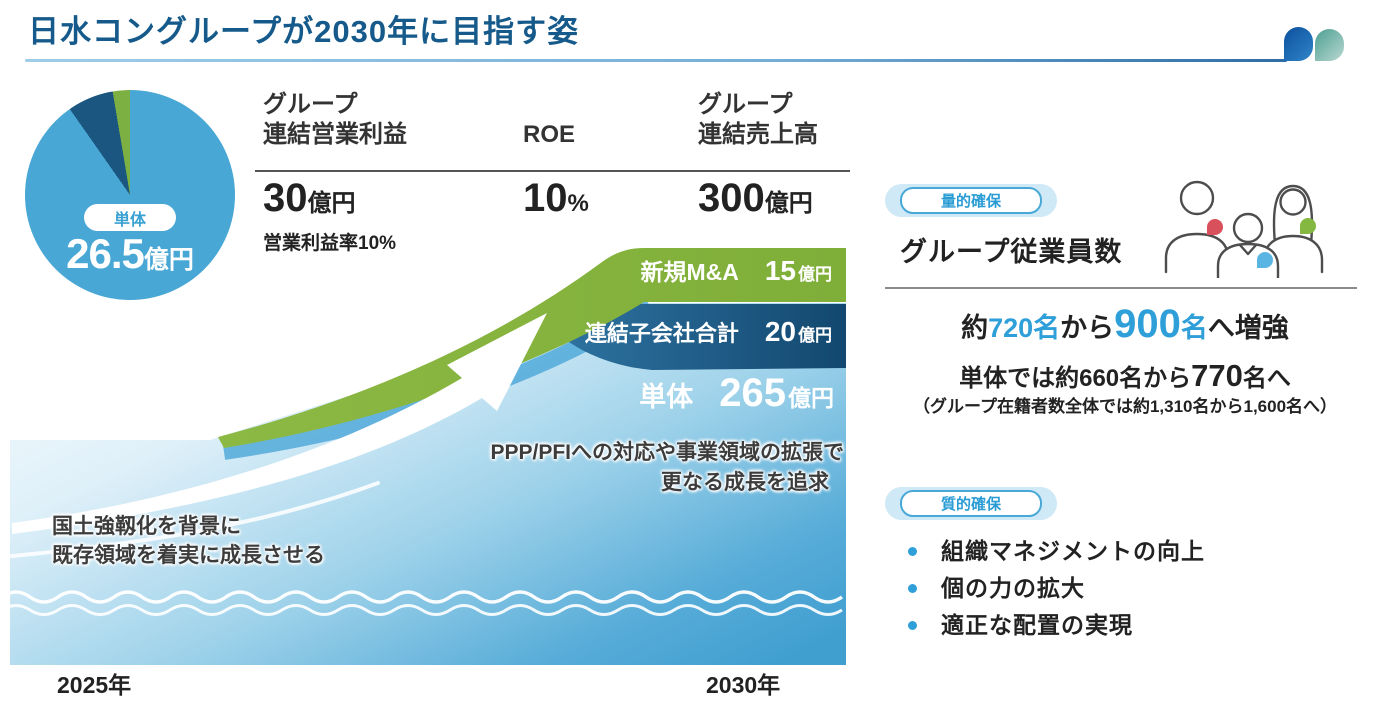  What do you see at coordinates (667, 467) in the screenshot?
I see `chart-note-right: PPP/PFIへの対応や事業領域の拡張で 更なる成長を追求` at bounding box center [667, 467].